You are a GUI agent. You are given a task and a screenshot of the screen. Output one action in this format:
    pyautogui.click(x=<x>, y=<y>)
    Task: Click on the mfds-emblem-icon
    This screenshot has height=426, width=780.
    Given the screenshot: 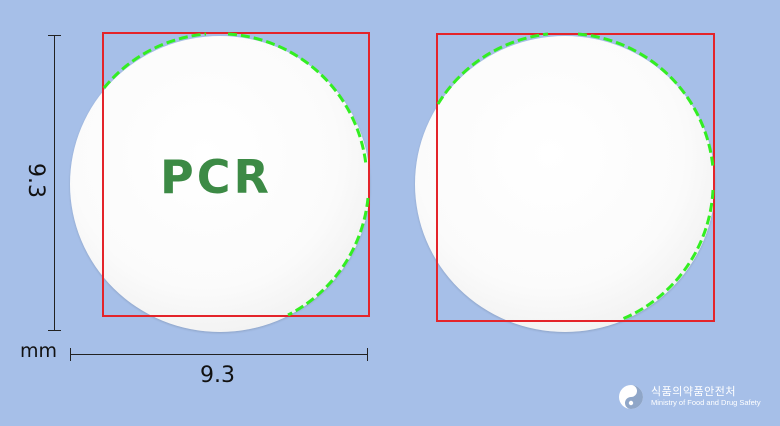 What is the action you would take?
    pyautogui.click(x=631, y=397)
    